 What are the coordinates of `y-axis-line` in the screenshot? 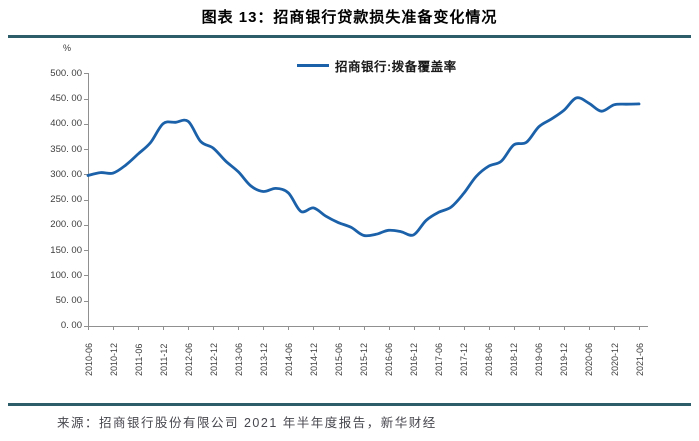 It's located at (88, 199).